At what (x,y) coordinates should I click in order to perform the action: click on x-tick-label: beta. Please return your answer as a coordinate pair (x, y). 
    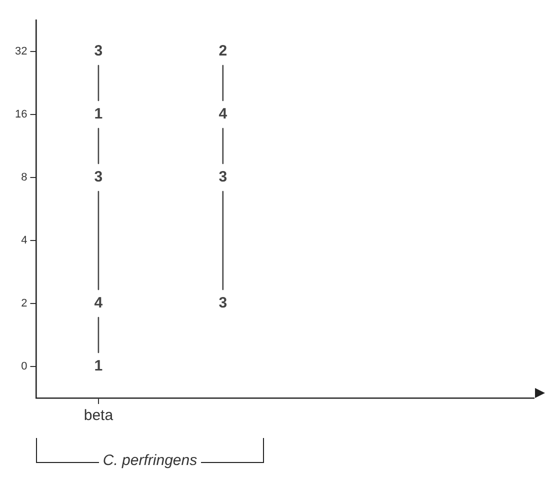
    Looking at the image, I should click on (99, 415).